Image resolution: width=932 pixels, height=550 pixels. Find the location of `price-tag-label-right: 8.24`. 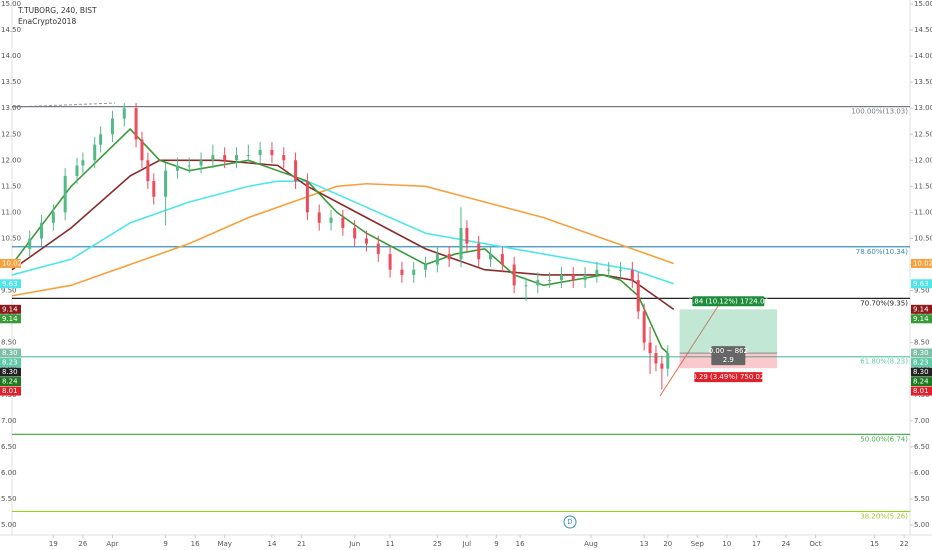

price-tag-label-right: 8.24 is located at coordinates (921, 382).